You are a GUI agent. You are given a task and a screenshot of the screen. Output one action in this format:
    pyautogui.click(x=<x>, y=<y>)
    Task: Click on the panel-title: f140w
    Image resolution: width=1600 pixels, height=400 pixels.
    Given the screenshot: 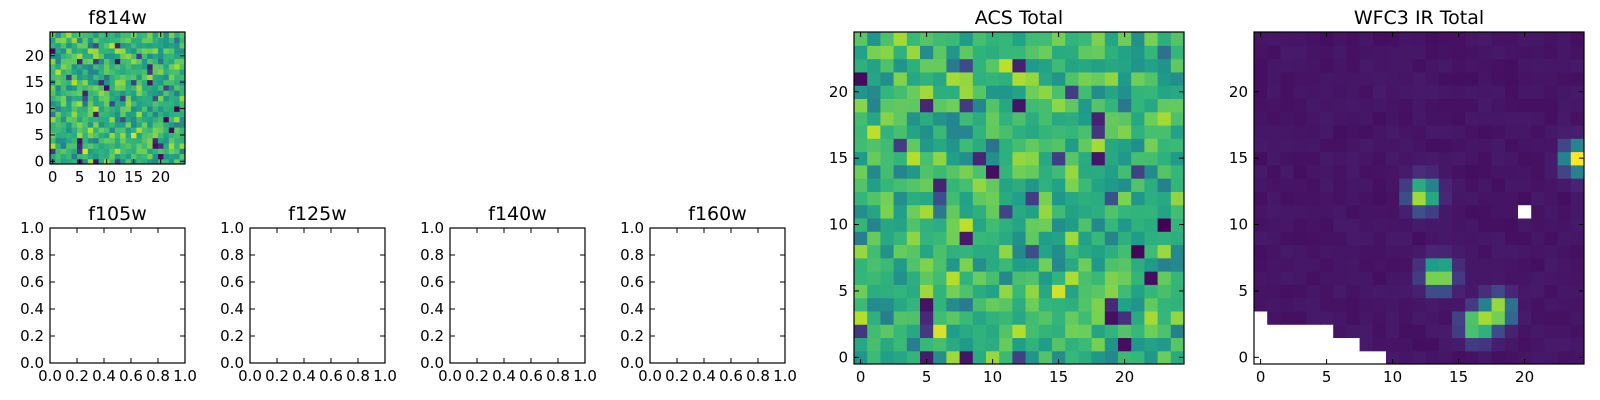 What is the action you would take?
    pyautogui.click(x=517, y=214)
    